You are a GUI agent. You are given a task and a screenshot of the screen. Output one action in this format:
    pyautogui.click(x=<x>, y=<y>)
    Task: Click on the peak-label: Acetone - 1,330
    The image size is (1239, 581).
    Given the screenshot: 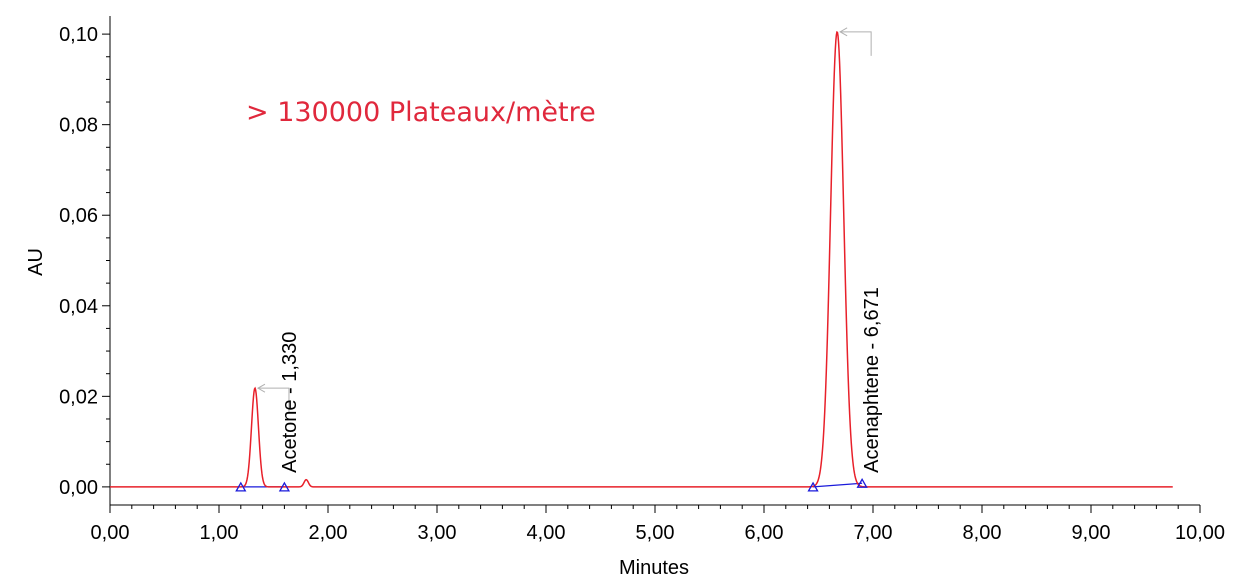 What is the action you would take?
    pyautogui.click(x=290, y=402)
    